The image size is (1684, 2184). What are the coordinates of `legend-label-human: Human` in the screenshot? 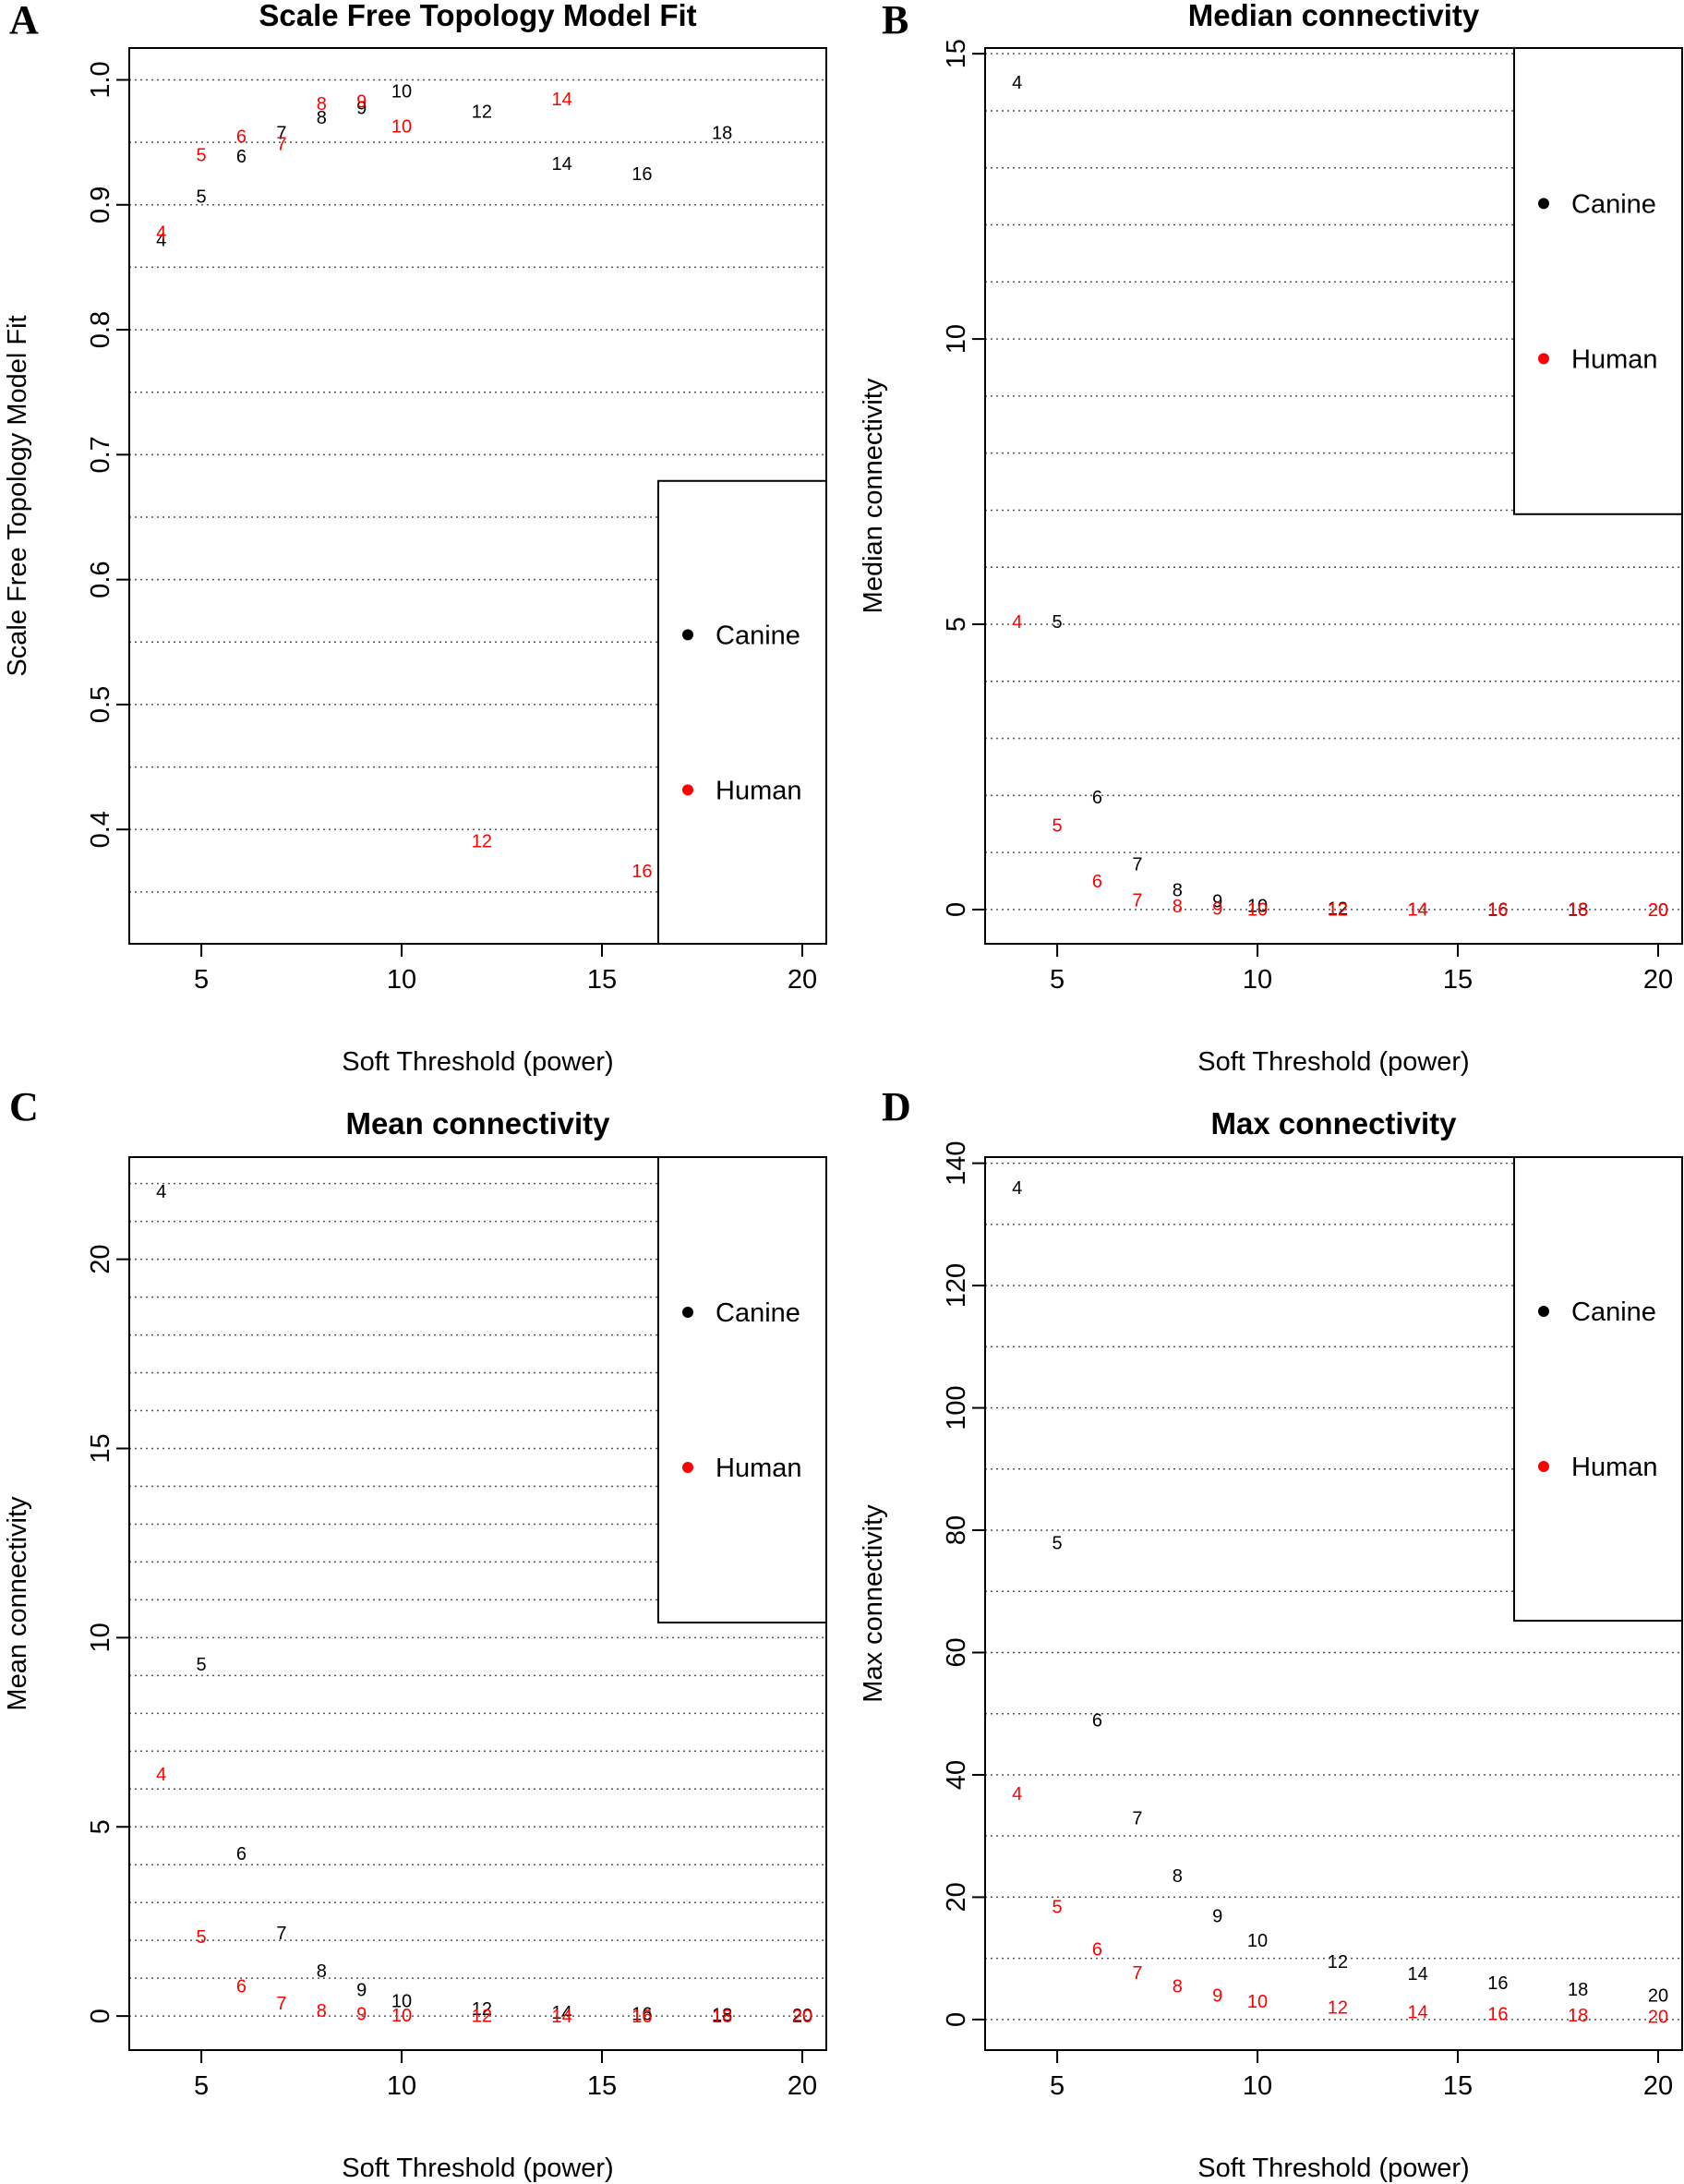 It's located at (759, 1468).